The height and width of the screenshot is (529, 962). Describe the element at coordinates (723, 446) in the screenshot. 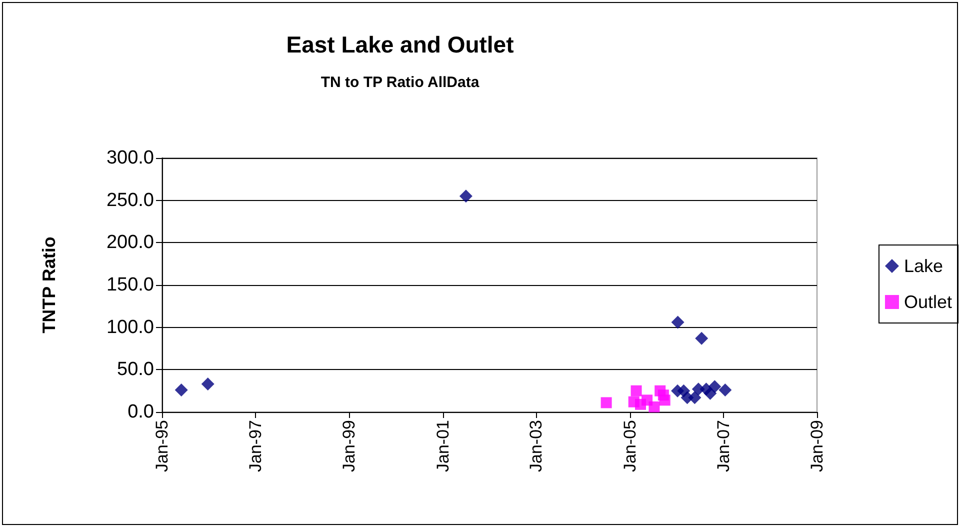

I see `x-tick-label: Jan-07` at that location.